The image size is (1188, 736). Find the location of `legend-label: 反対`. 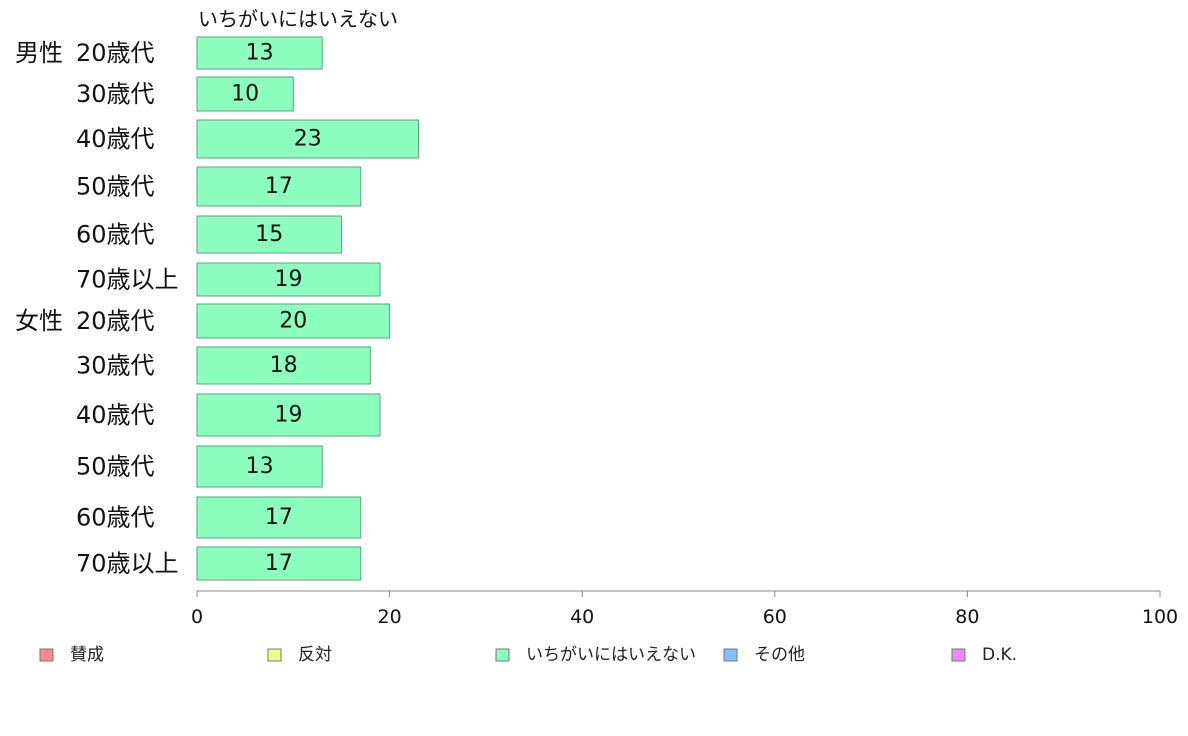

legend-label: 反対 is located at coordinates (315, 655).